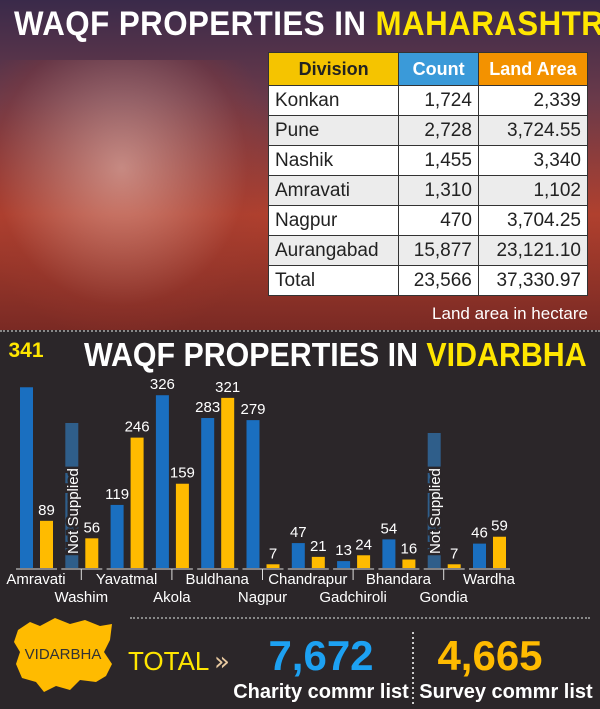 This screenshot has width=600, height=709. Describe the element at coordinates (307, 579) in the screenshot. I see `category-label: Chandrapur` at that location.